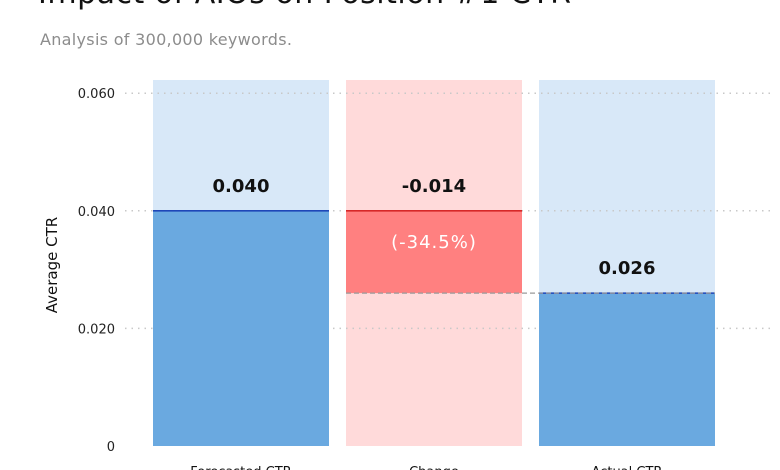  I want to click on change-bar, so click(434, 252).